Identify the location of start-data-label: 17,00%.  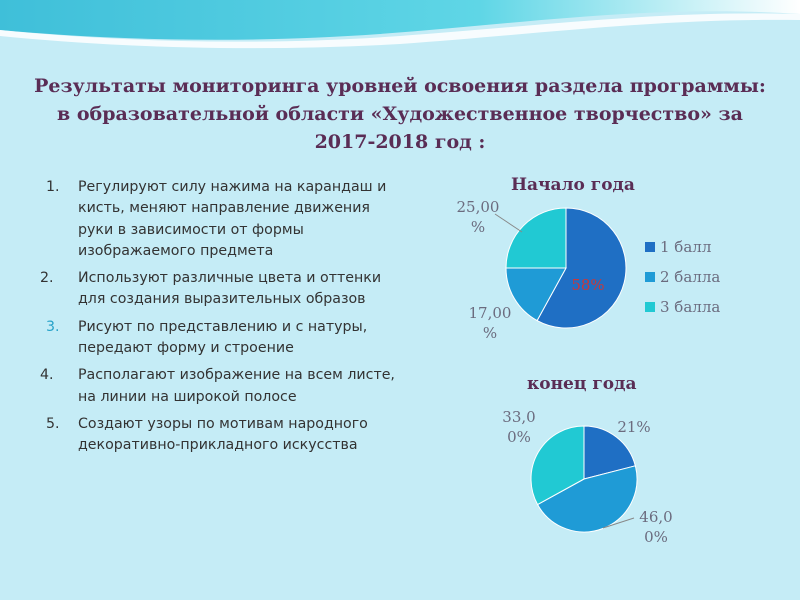
(490, 323).